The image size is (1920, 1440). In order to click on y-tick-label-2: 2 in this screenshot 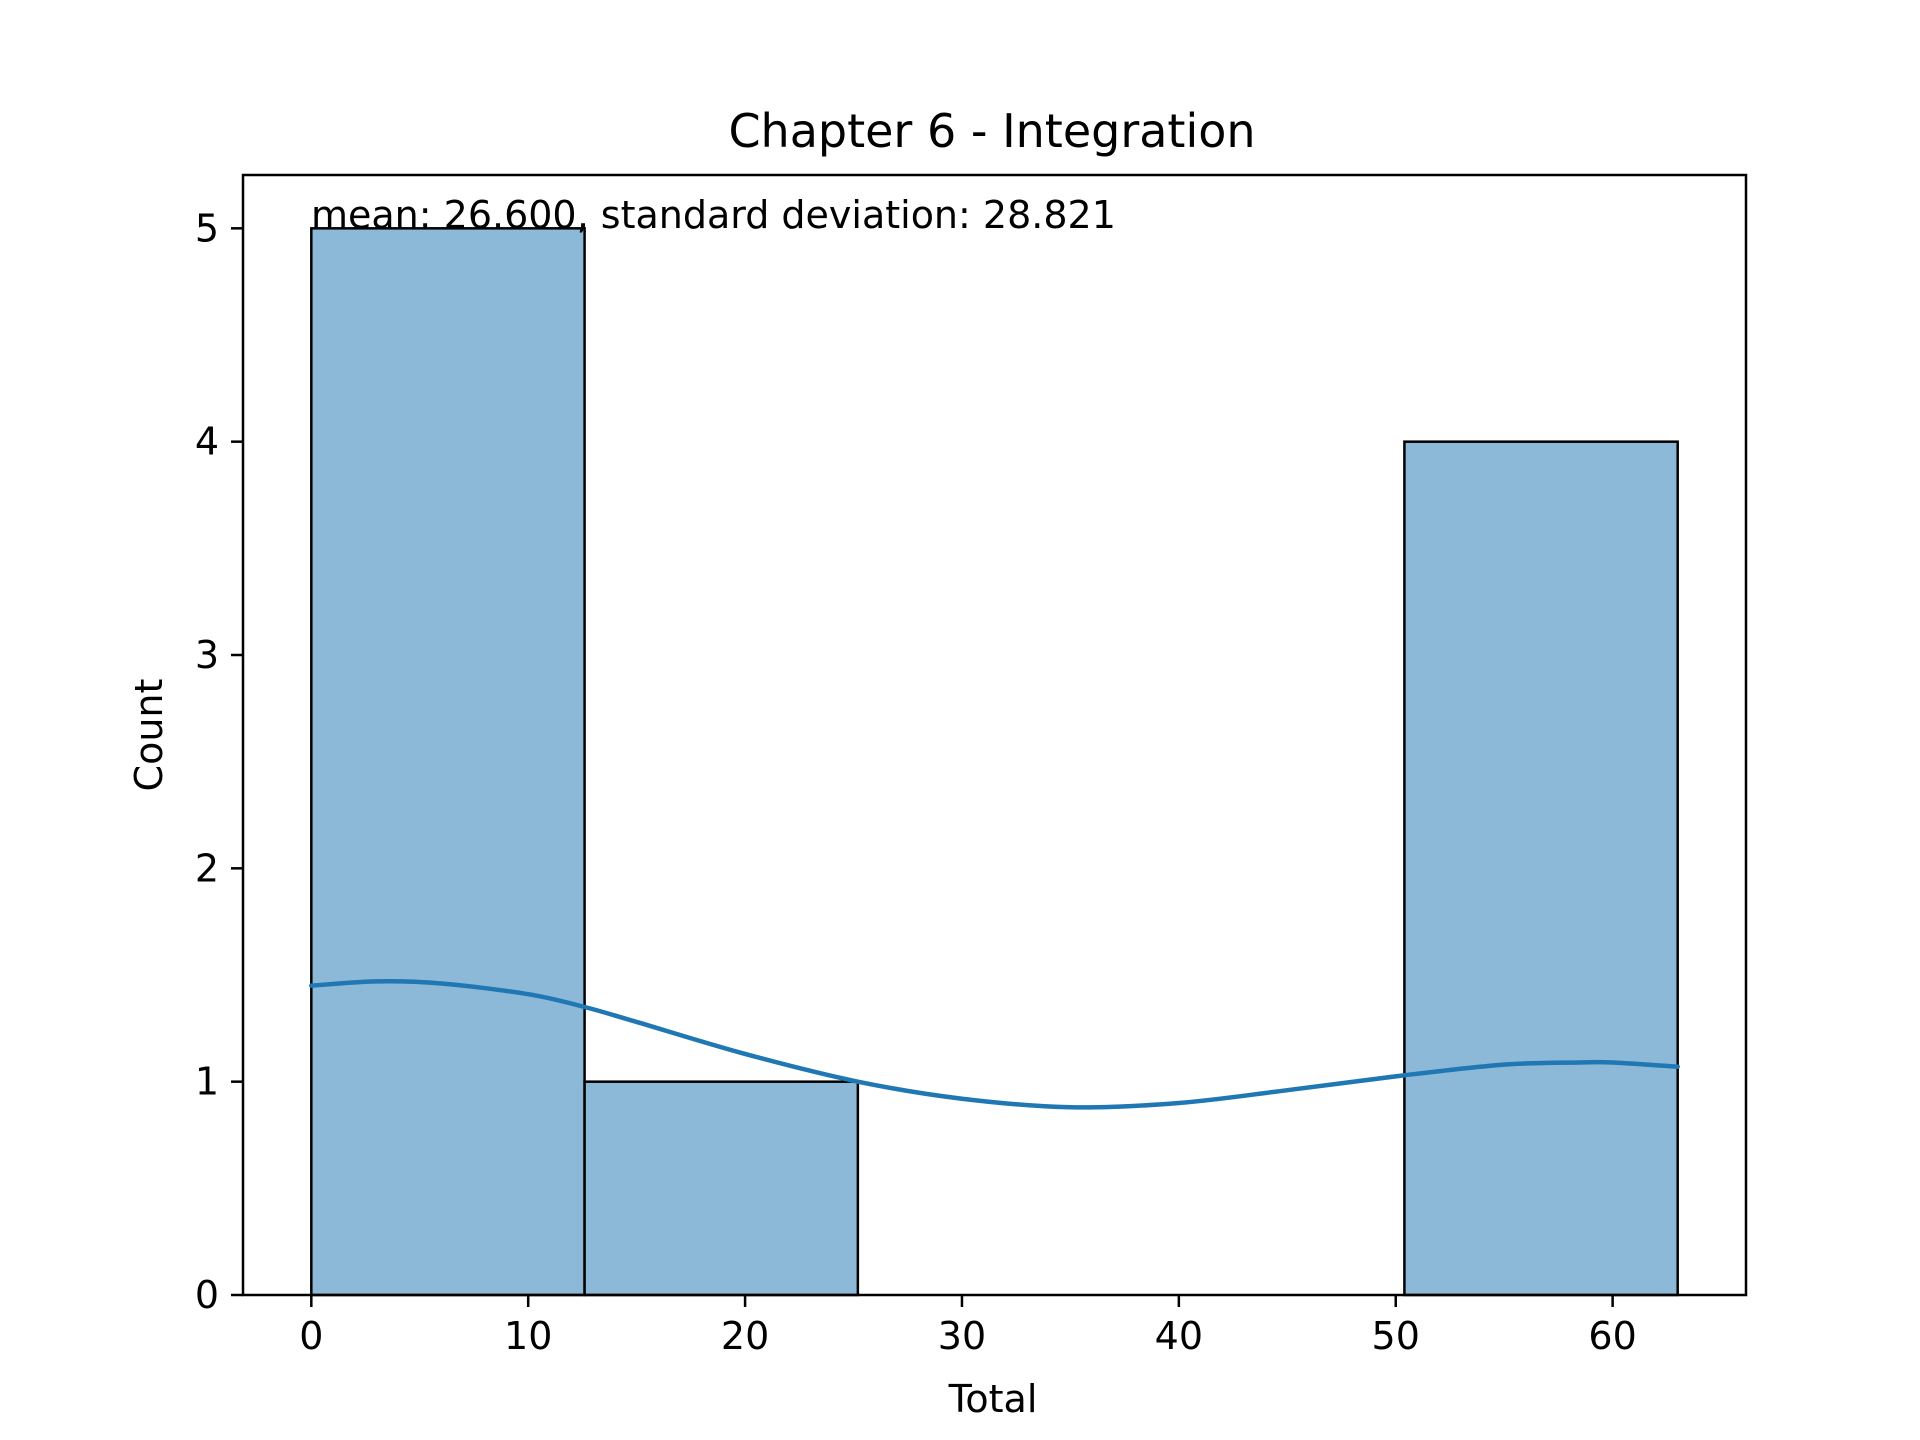, I will do `click(207, 868)`.